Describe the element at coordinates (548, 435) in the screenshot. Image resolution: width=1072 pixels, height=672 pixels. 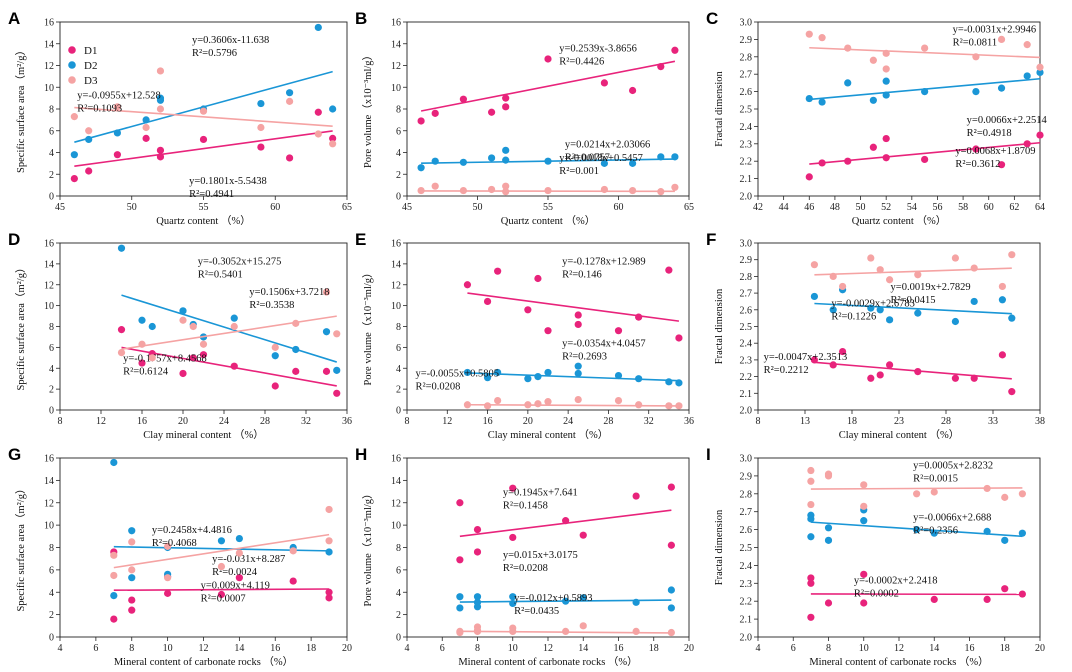
I see `x-axis-label: Clay mineral content （%）` at that location.